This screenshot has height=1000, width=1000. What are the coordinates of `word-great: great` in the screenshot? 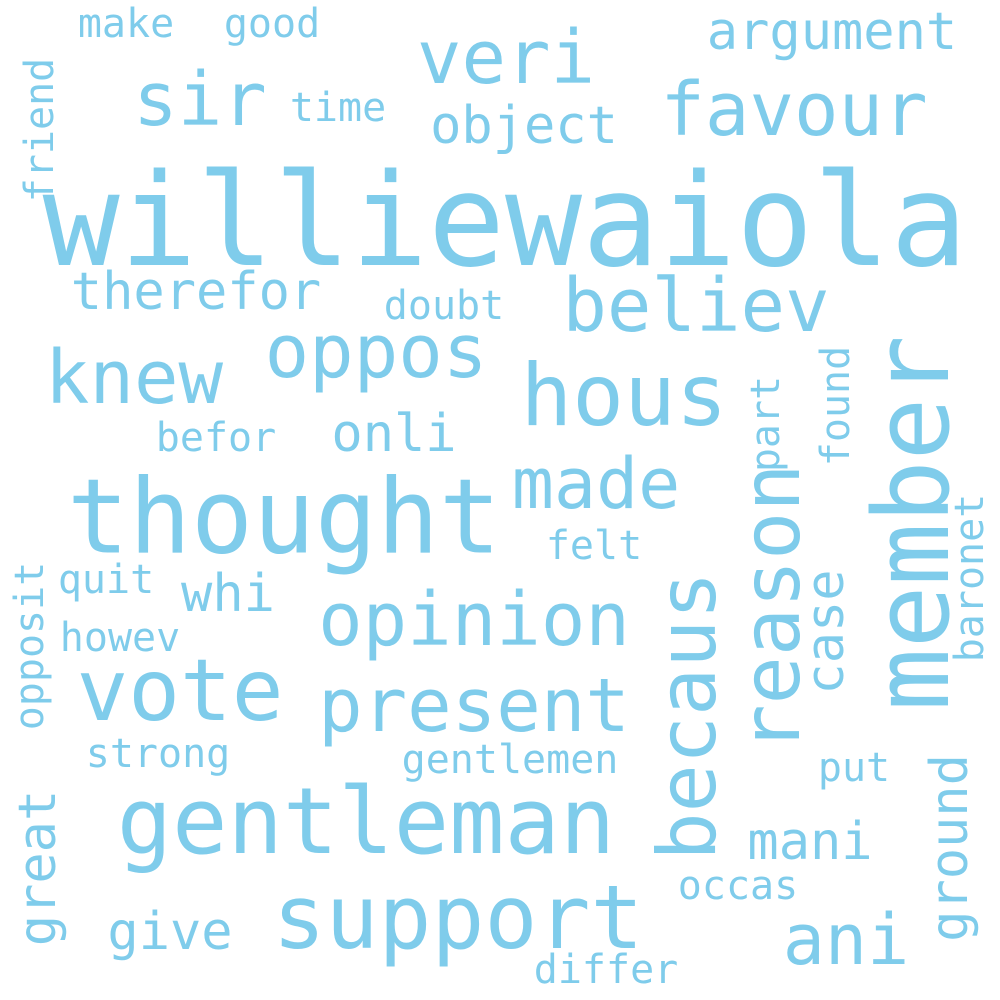 It's located at (38, 868).